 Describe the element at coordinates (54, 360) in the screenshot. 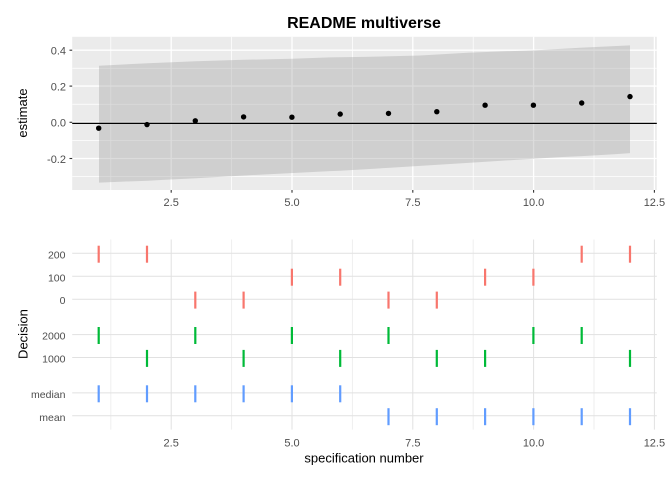

I see `svg-text: 1000` at that location.